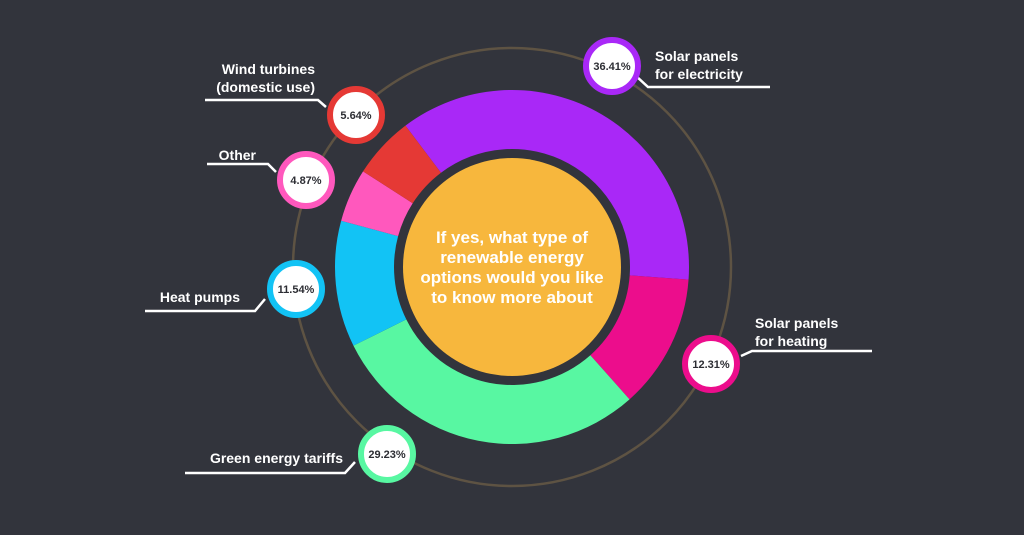 The height and width of the screenshot is (535, 1024). Describe the element at coordinates (271, 178) in the screenshot. I see `callout-4: 4.87% Other` at that location.